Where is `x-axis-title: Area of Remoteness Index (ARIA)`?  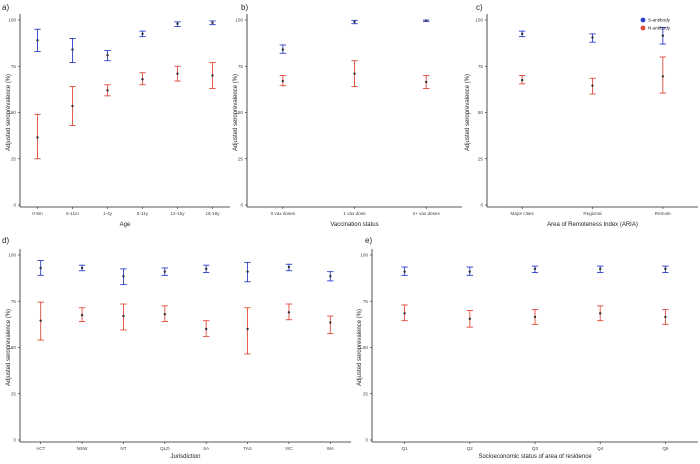 x-axis-title: Area of Remoteness Index (ARIA) is located at coordinates (592, 225).